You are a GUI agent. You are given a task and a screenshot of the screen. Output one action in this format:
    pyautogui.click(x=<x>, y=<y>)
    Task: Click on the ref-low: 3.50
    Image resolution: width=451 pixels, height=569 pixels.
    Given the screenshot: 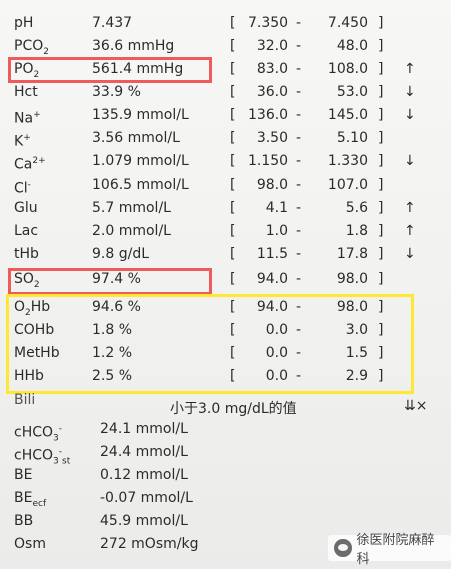 What is the action you would take?
    pyautogui.click(x=272, y=138)
    